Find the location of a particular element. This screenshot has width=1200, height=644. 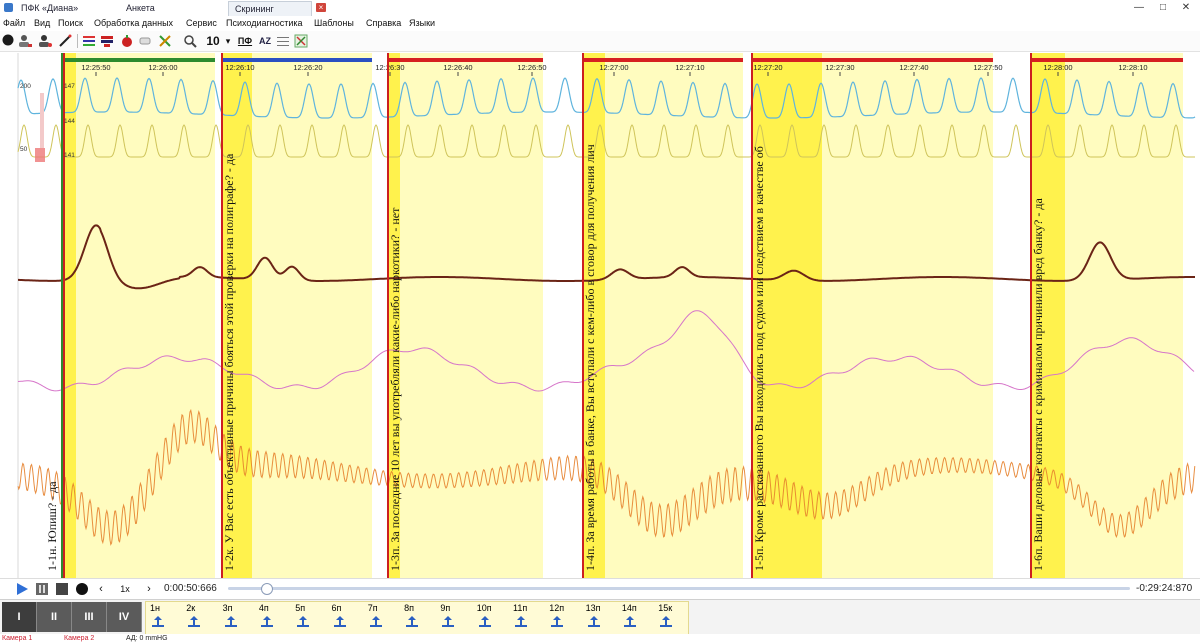

tab-anketa: Анкета is located at coordinates (140, 8).